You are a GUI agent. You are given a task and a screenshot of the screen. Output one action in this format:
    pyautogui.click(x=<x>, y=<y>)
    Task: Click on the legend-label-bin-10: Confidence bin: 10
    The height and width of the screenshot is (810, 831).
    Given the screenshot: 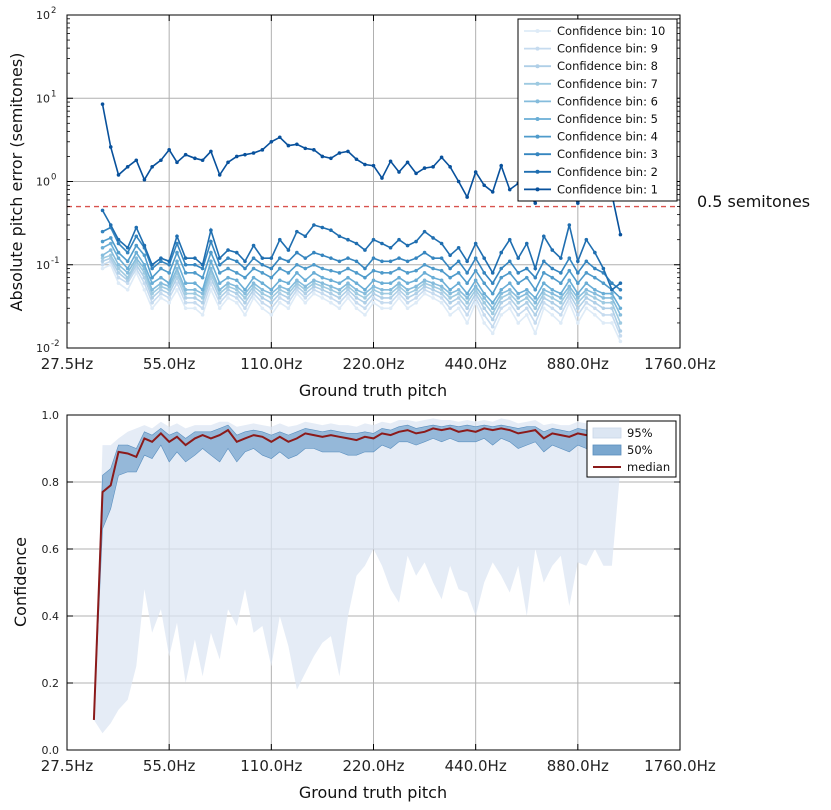 What is the action you would take?
    pyautogui.click(x=611, y=31)
    